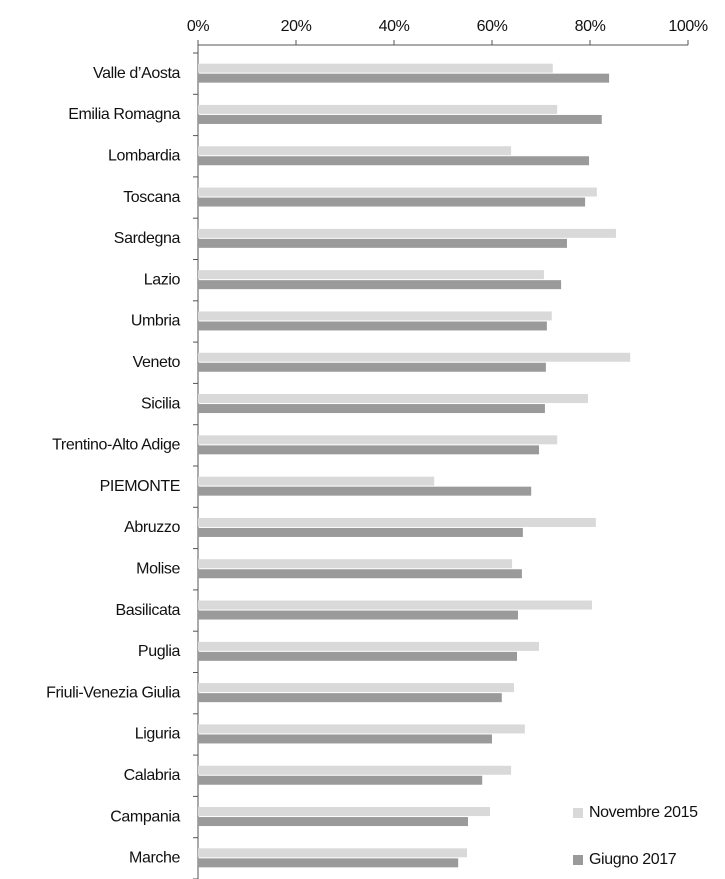  I want to click on x-tick-label: 40%, so click(394, 26).